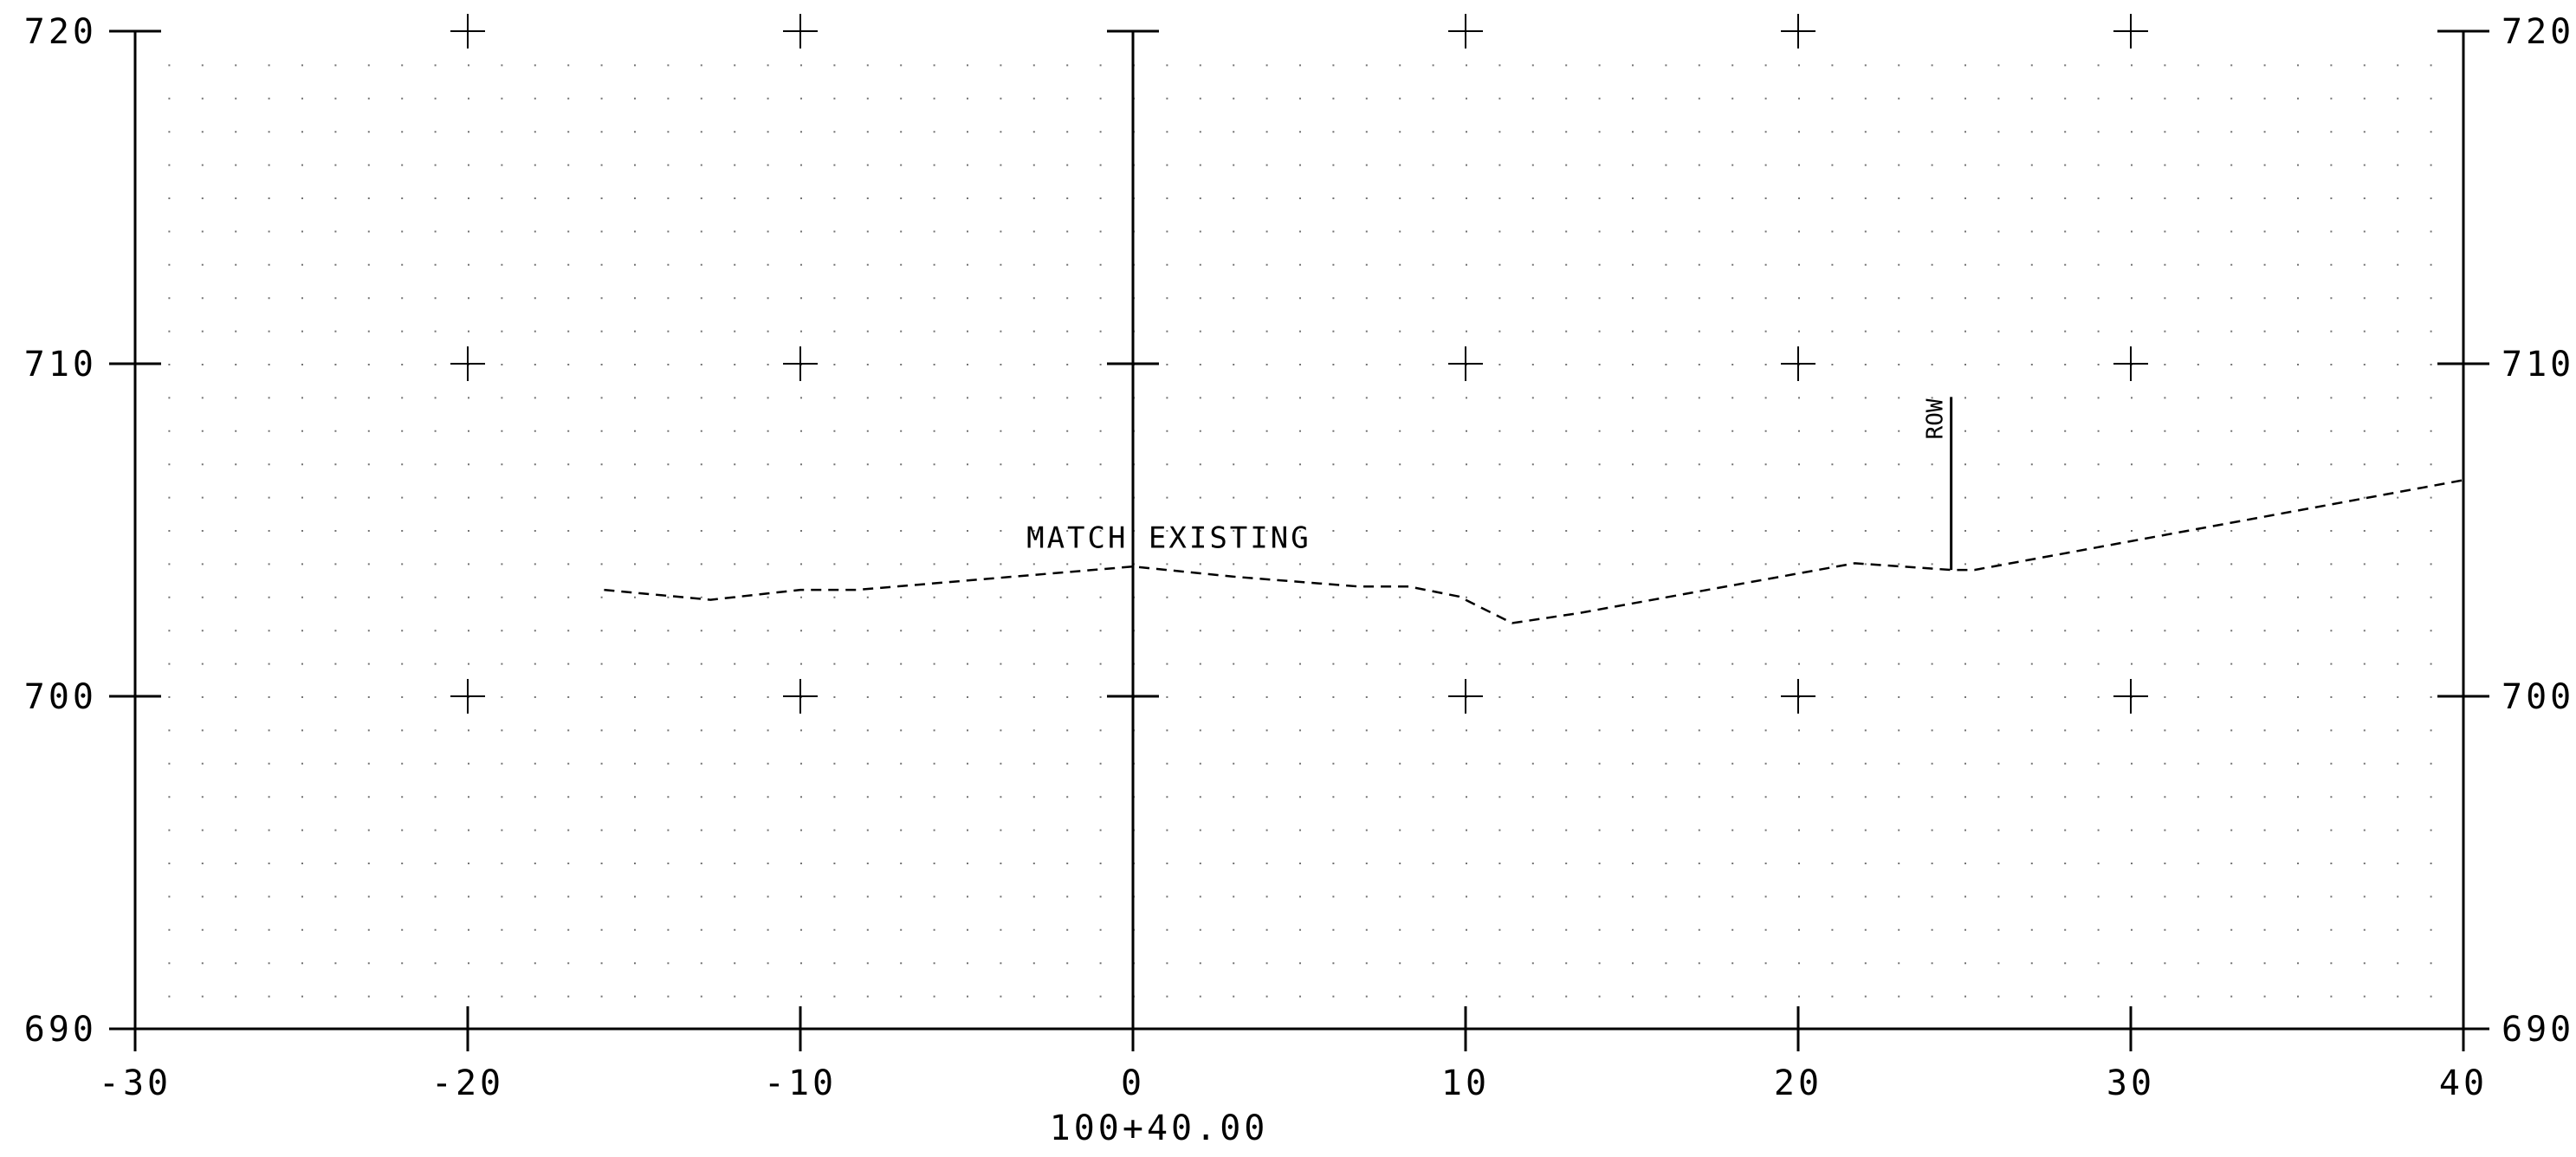  I want to click on ground-line, so click(1534, 551).